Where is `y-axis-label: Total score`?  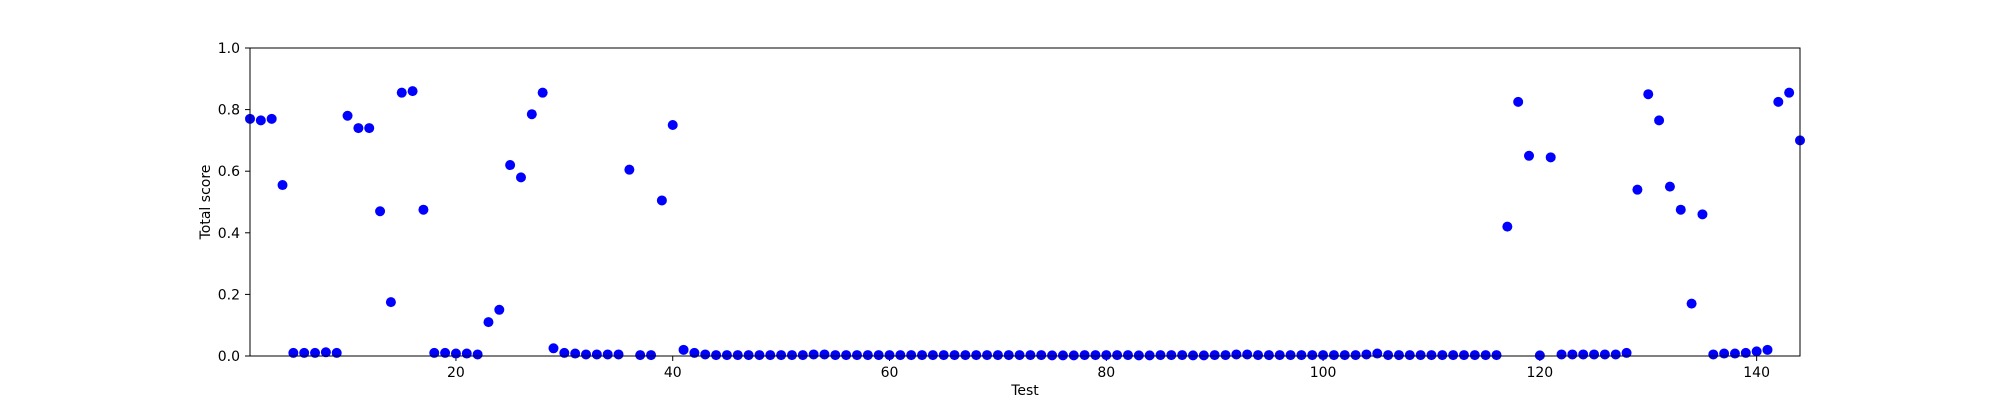 y-axis-label: Total score is located at coordinates (206, 203).